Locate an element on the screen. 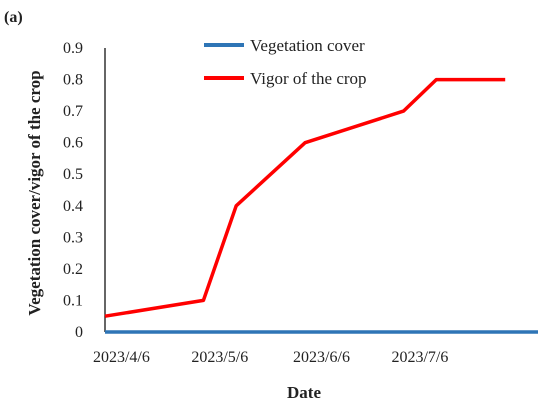 The width and height of the screenshot is (550, 409). y-tick-label: 0.8 is located at coordinates (73, 80).